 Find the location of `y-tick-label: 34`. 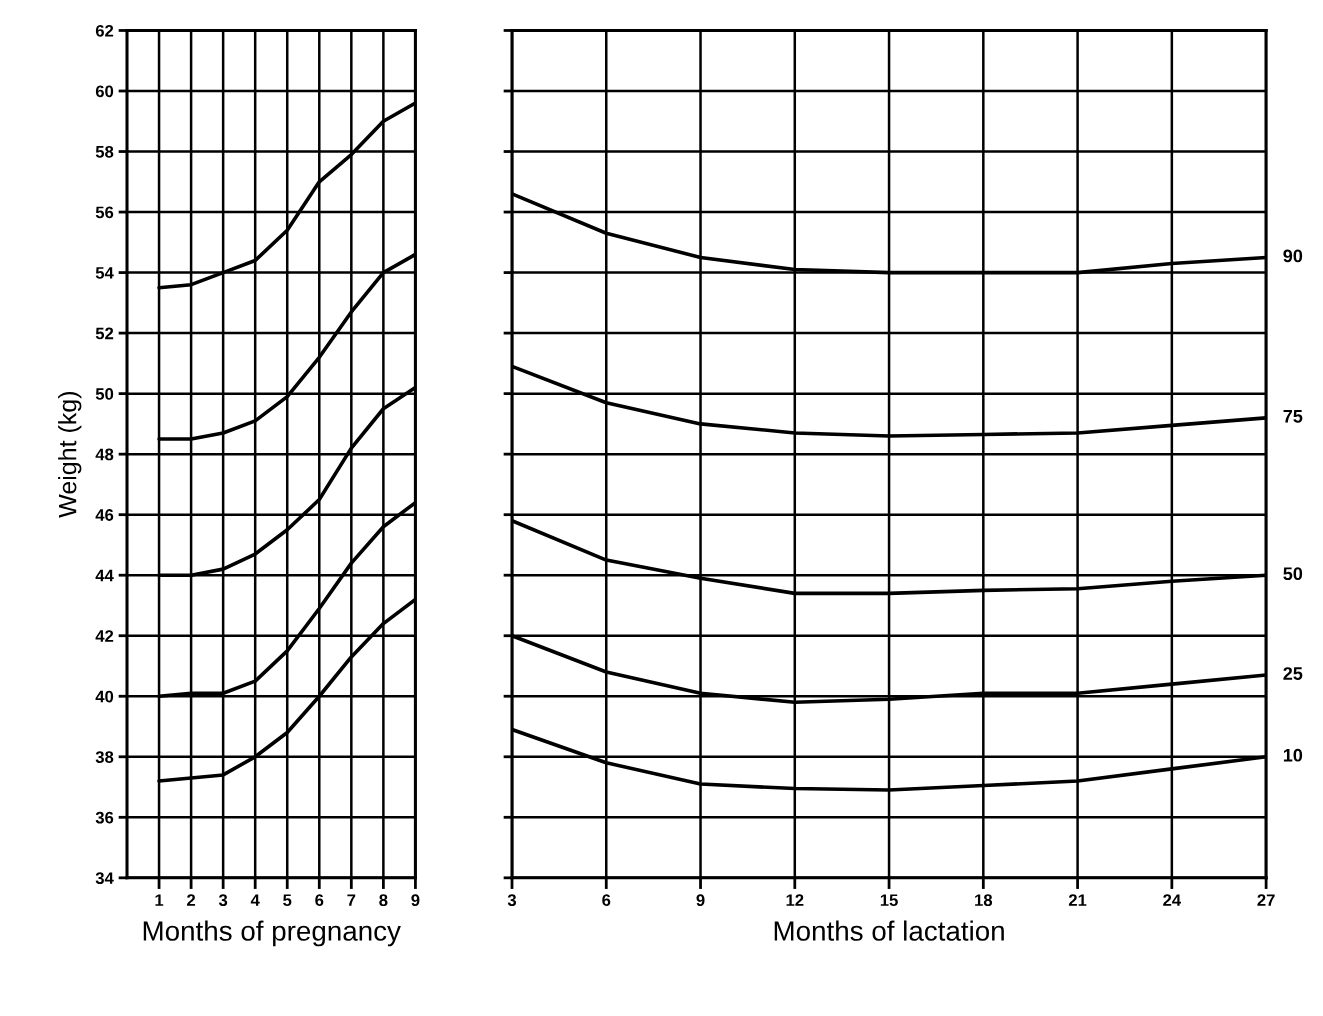

y-tick-label: 34 is located at coordinates (104, 878).